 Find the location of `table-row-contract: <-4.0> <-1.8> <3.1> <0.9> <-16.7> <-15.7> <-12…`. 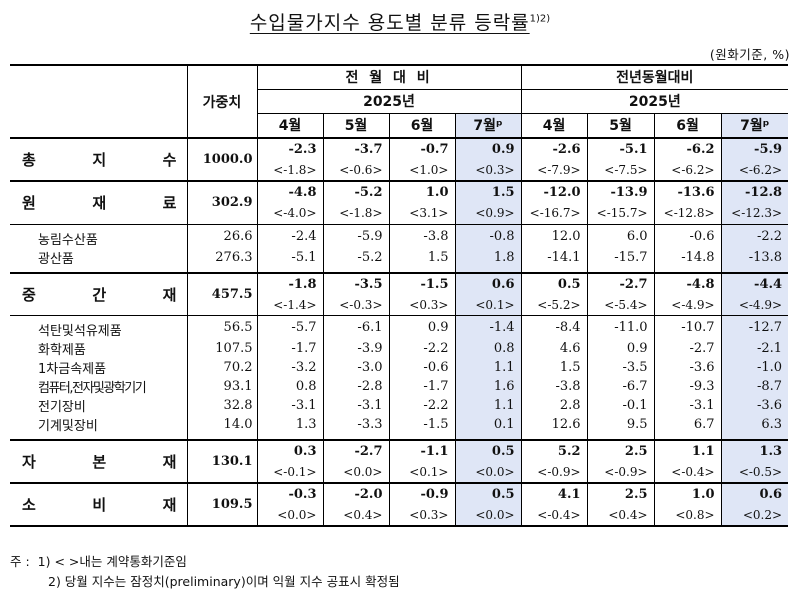

table-row-contract: <-4.0> <-1.8> <3.1> <0.9> <-16.7> <-15.7> <-12… is located at coordinates (399, 213).